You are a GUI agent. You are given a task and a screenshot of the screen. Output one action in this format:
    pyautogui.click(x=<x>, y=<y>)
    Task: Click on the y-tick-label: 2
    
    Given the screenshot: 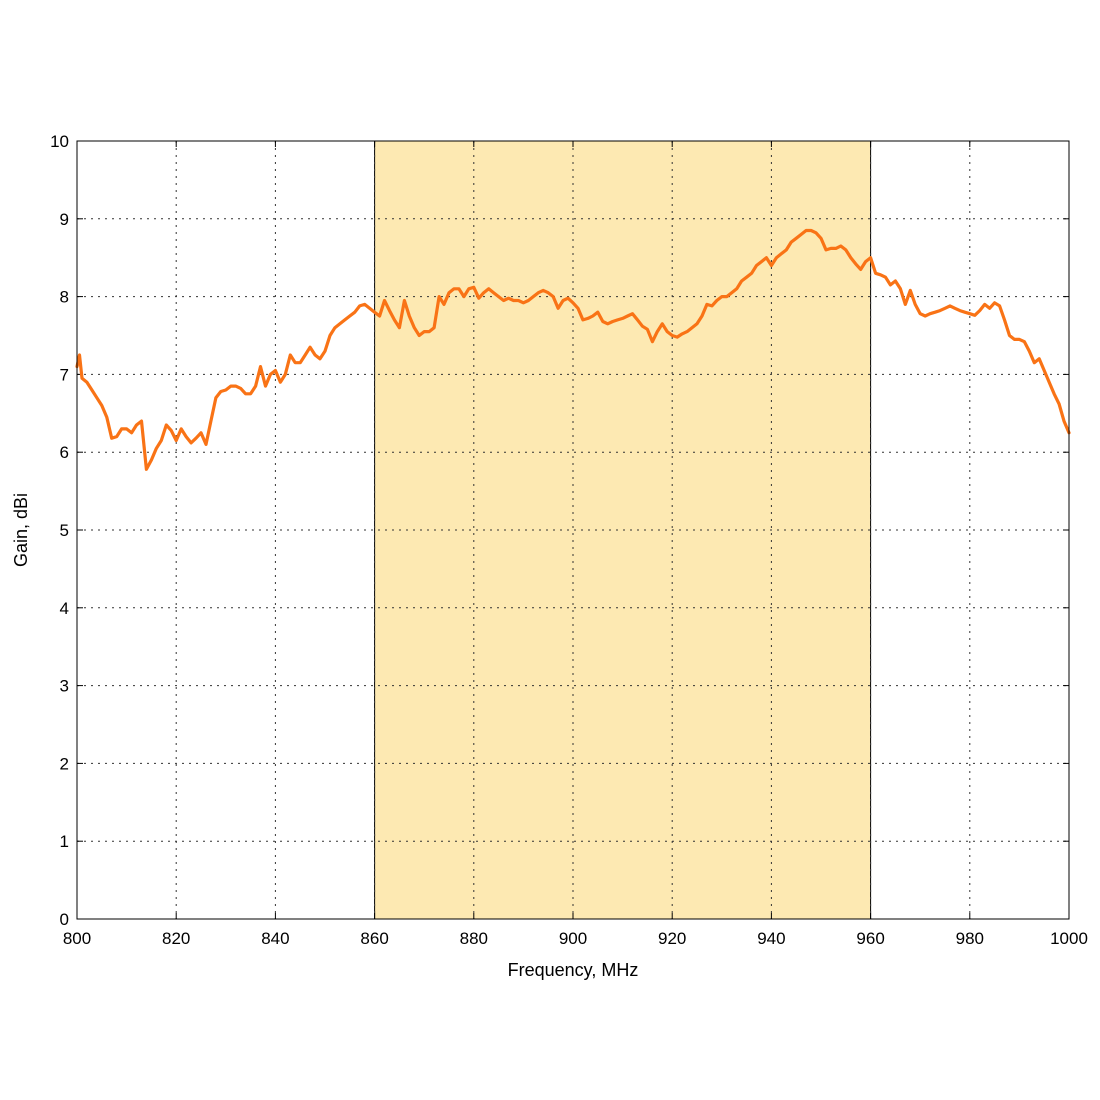 What is the action you would take?
    pyautogui.click(x=64, y=763)
    